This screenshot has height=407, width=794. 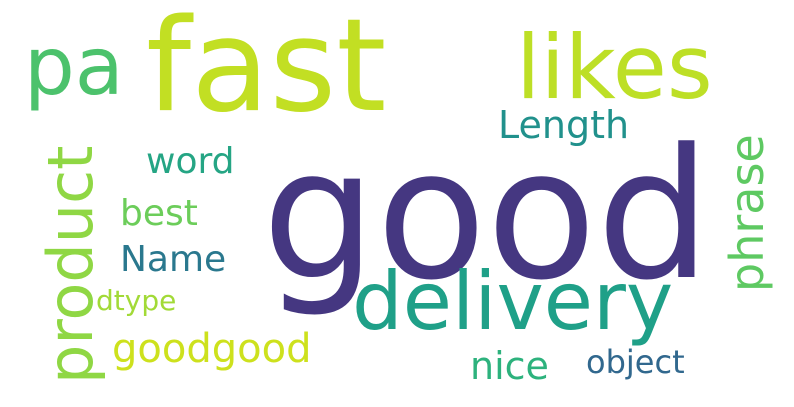 What do you see at coordinates (509, 366) in the screenshot?
I see `word-nice: nice` at bounding box center [509, 366].